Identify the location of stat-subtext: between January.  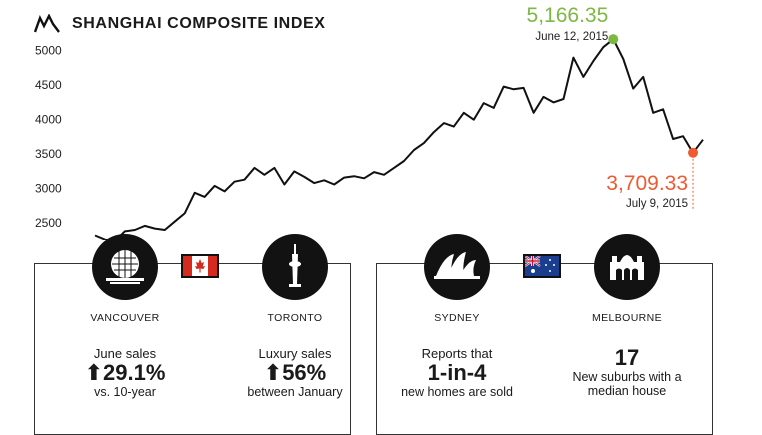
(295, 392).